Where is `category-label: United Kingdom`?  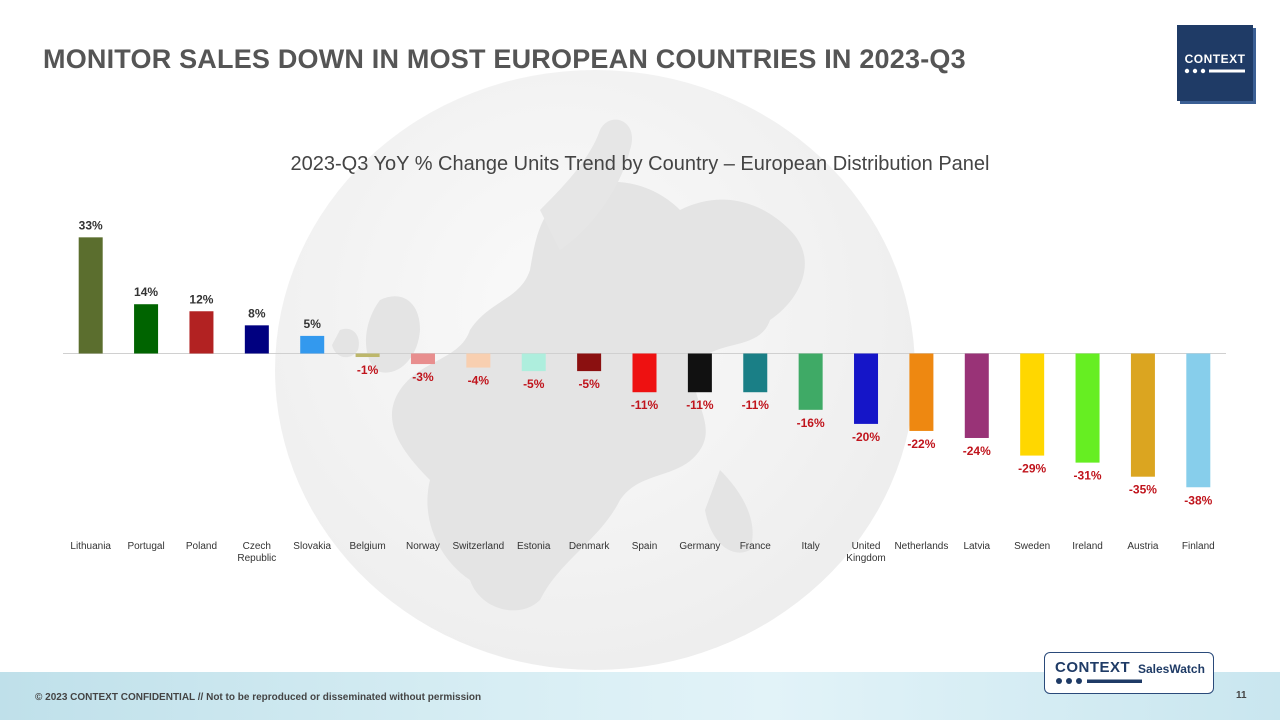
category-label: United Kingdom is located at coordinates (865, 552).